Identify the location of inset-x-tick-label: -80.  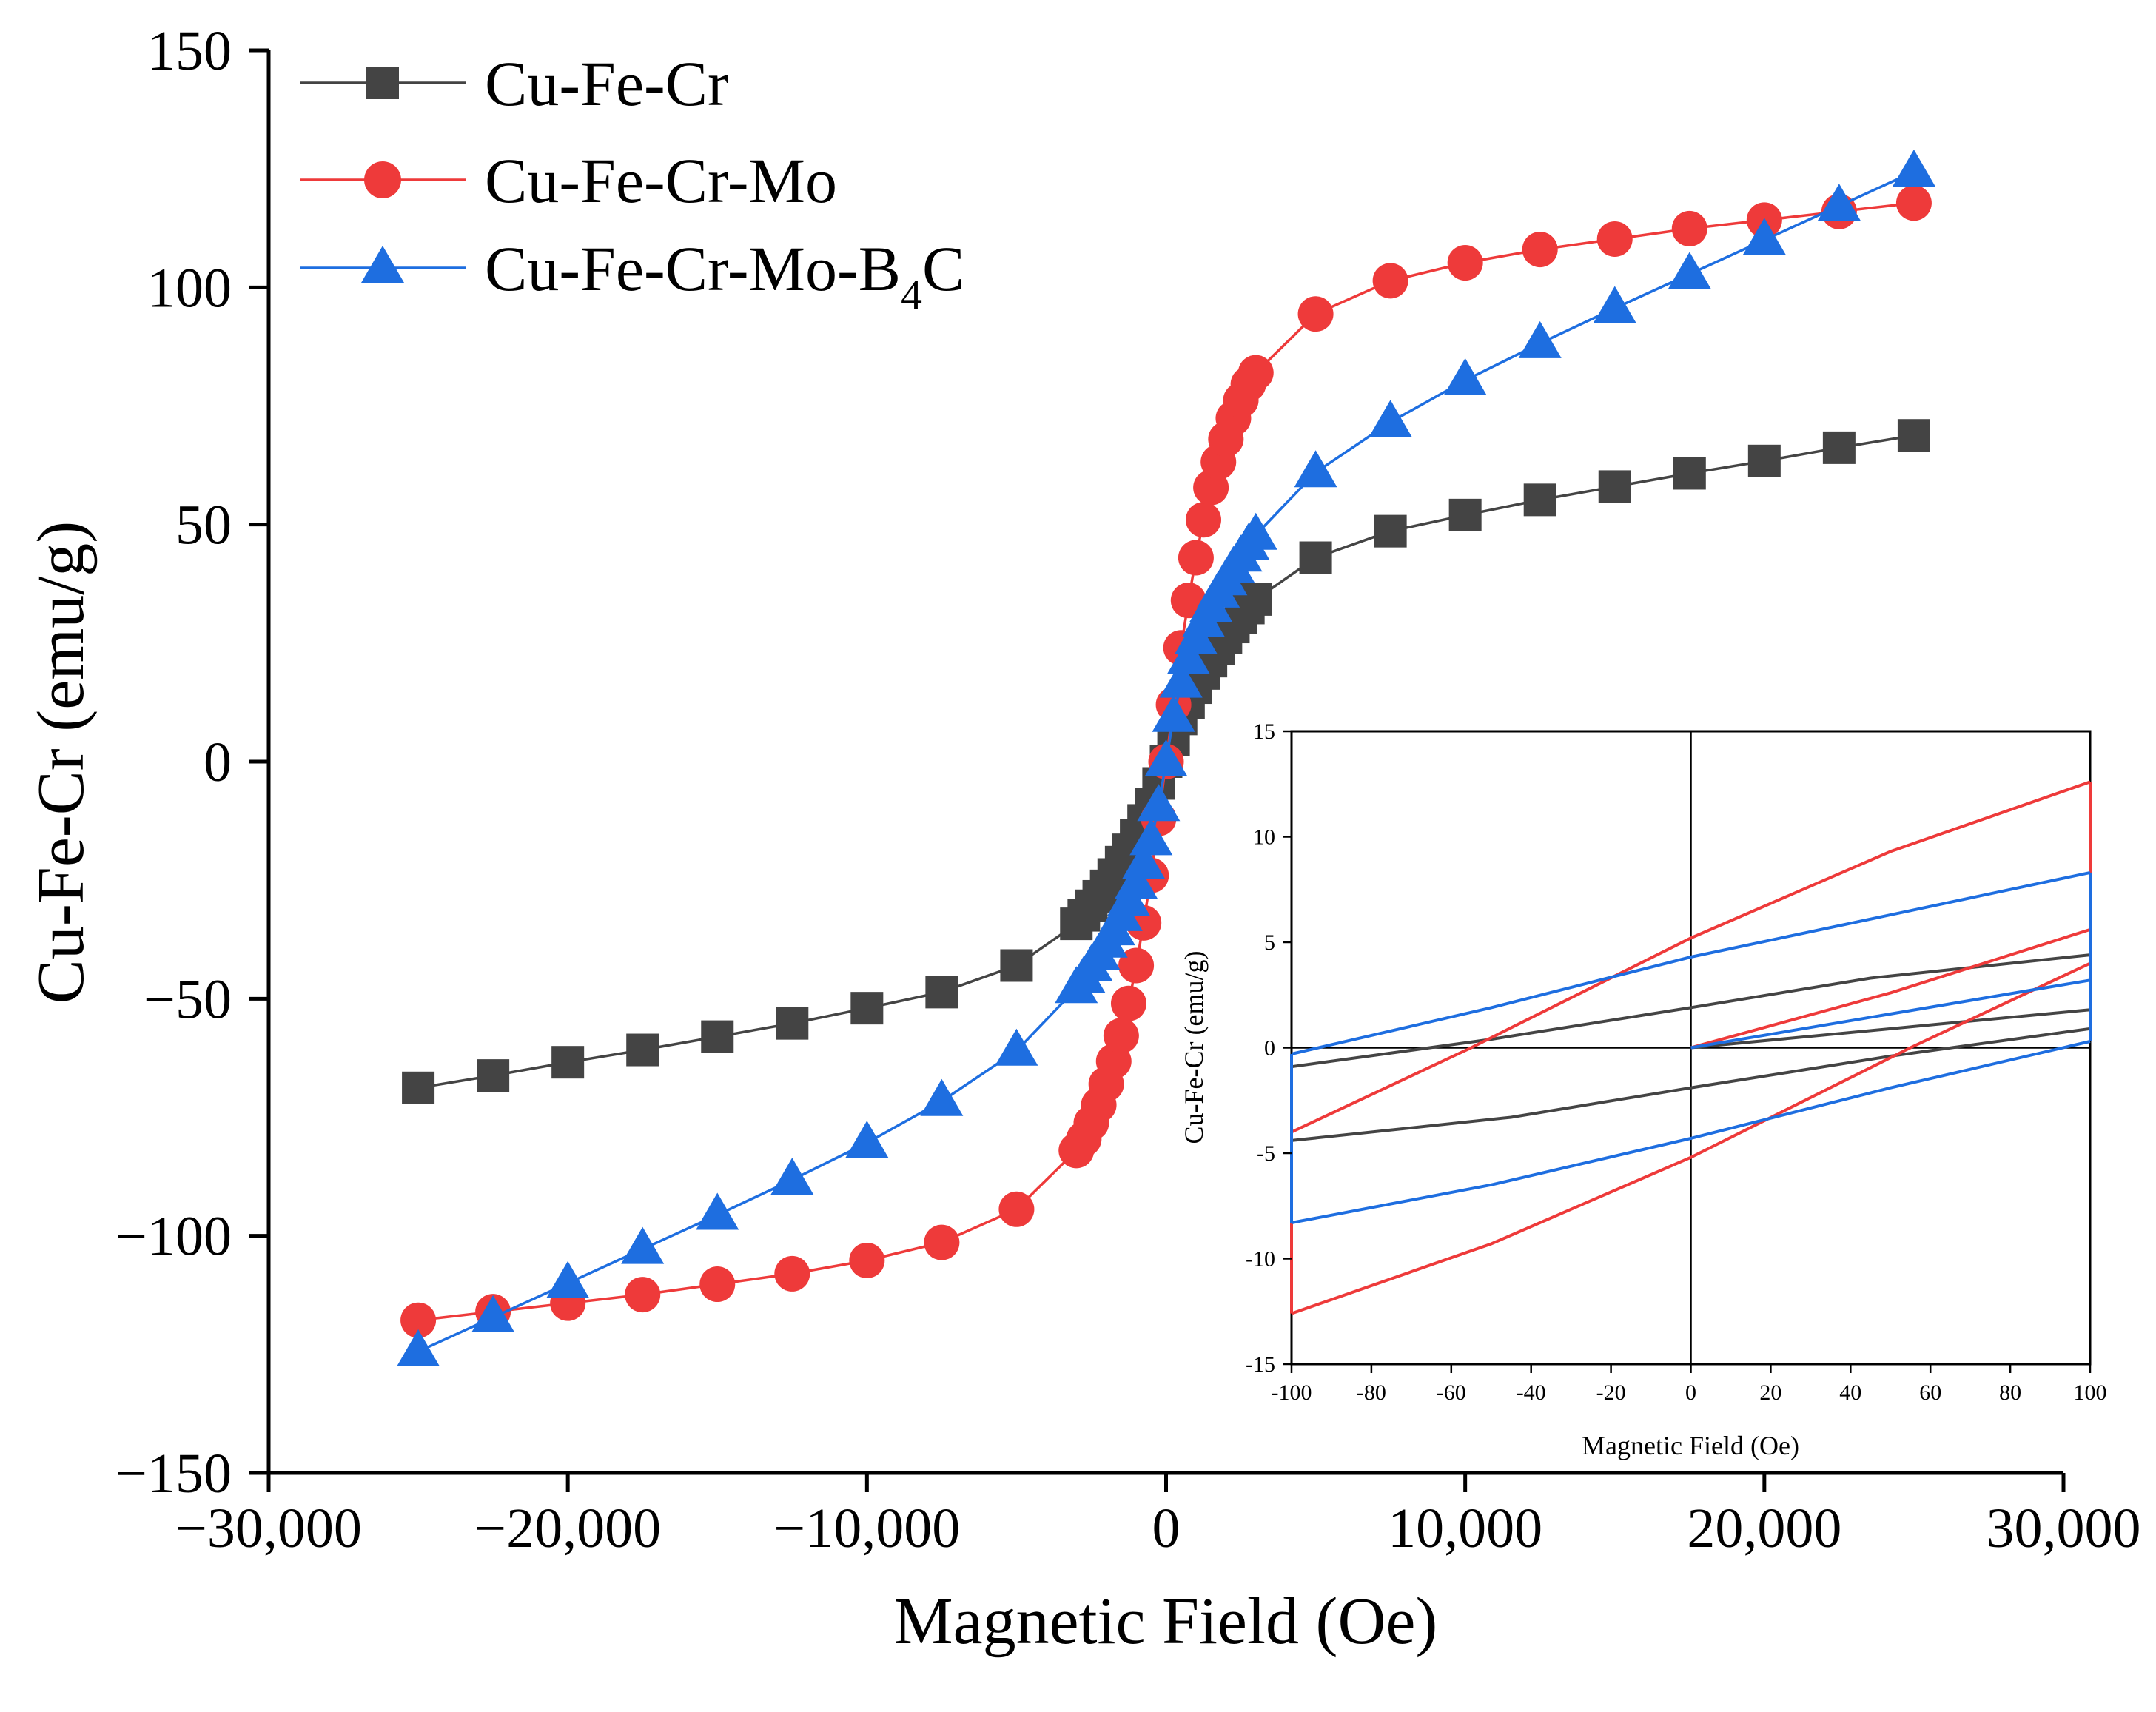
(1371, 1392).